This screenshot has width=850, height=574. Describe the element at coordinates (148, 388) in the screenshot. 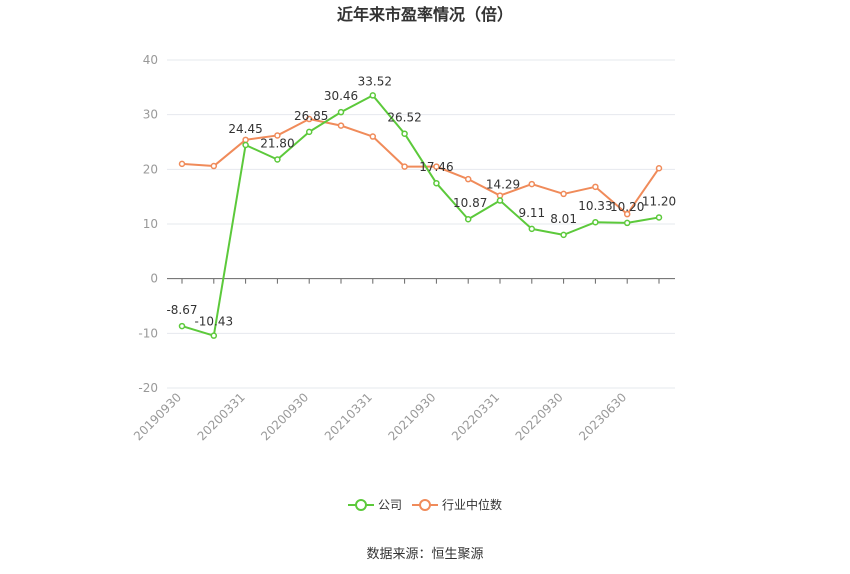

I see `y-tick-label: -20` at that location.